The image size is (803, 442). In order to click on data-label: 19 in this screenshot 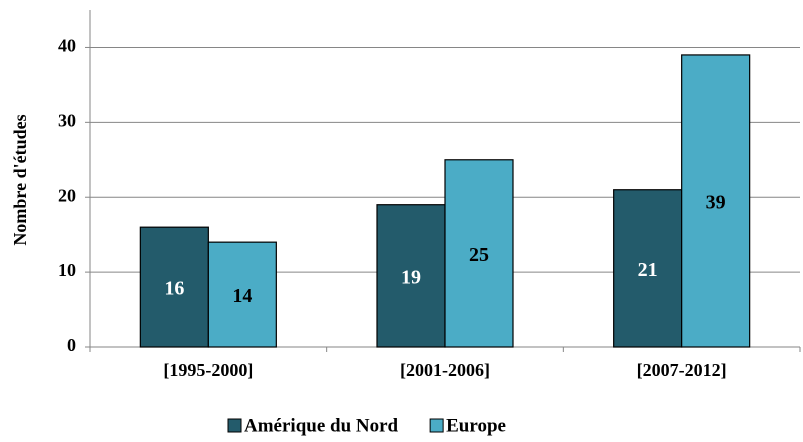, I will do `click(411, 277)`.